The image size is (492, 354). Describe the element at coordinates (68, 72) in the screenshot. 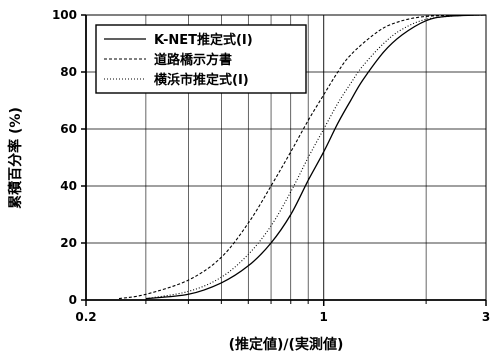

I see `y-tick-label: 80` at that location.